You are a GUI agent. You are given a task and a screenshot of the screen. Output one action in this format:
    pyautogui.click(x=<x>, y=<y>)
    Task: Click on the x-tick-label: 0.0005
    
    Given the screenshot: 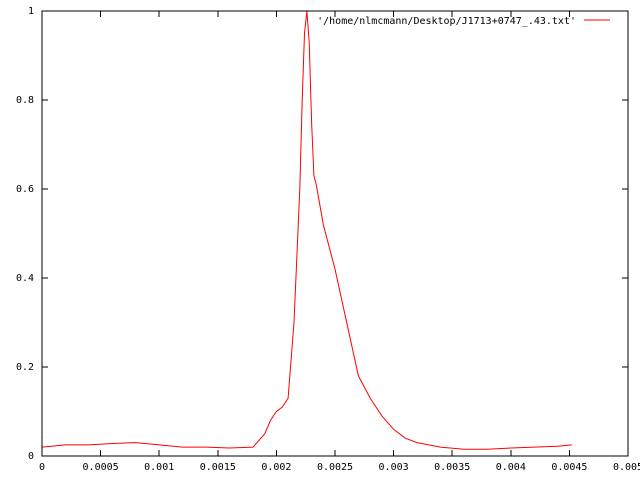 What is the action you would take?
    pyautogui.click(x=101, y=467)
    